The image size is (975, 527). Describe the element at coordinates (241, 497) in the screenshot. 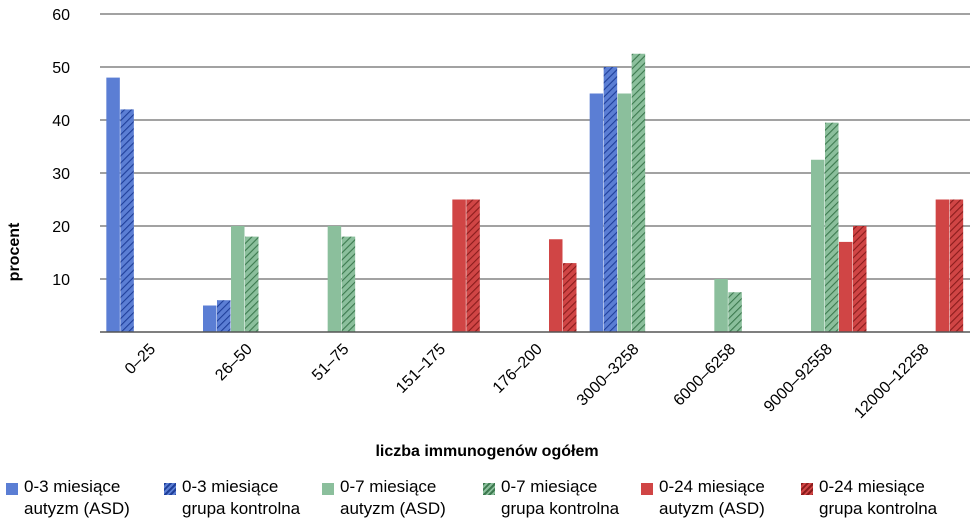

I see `legend-label: 0-3 miesiące grupa kontrolna` at that location.